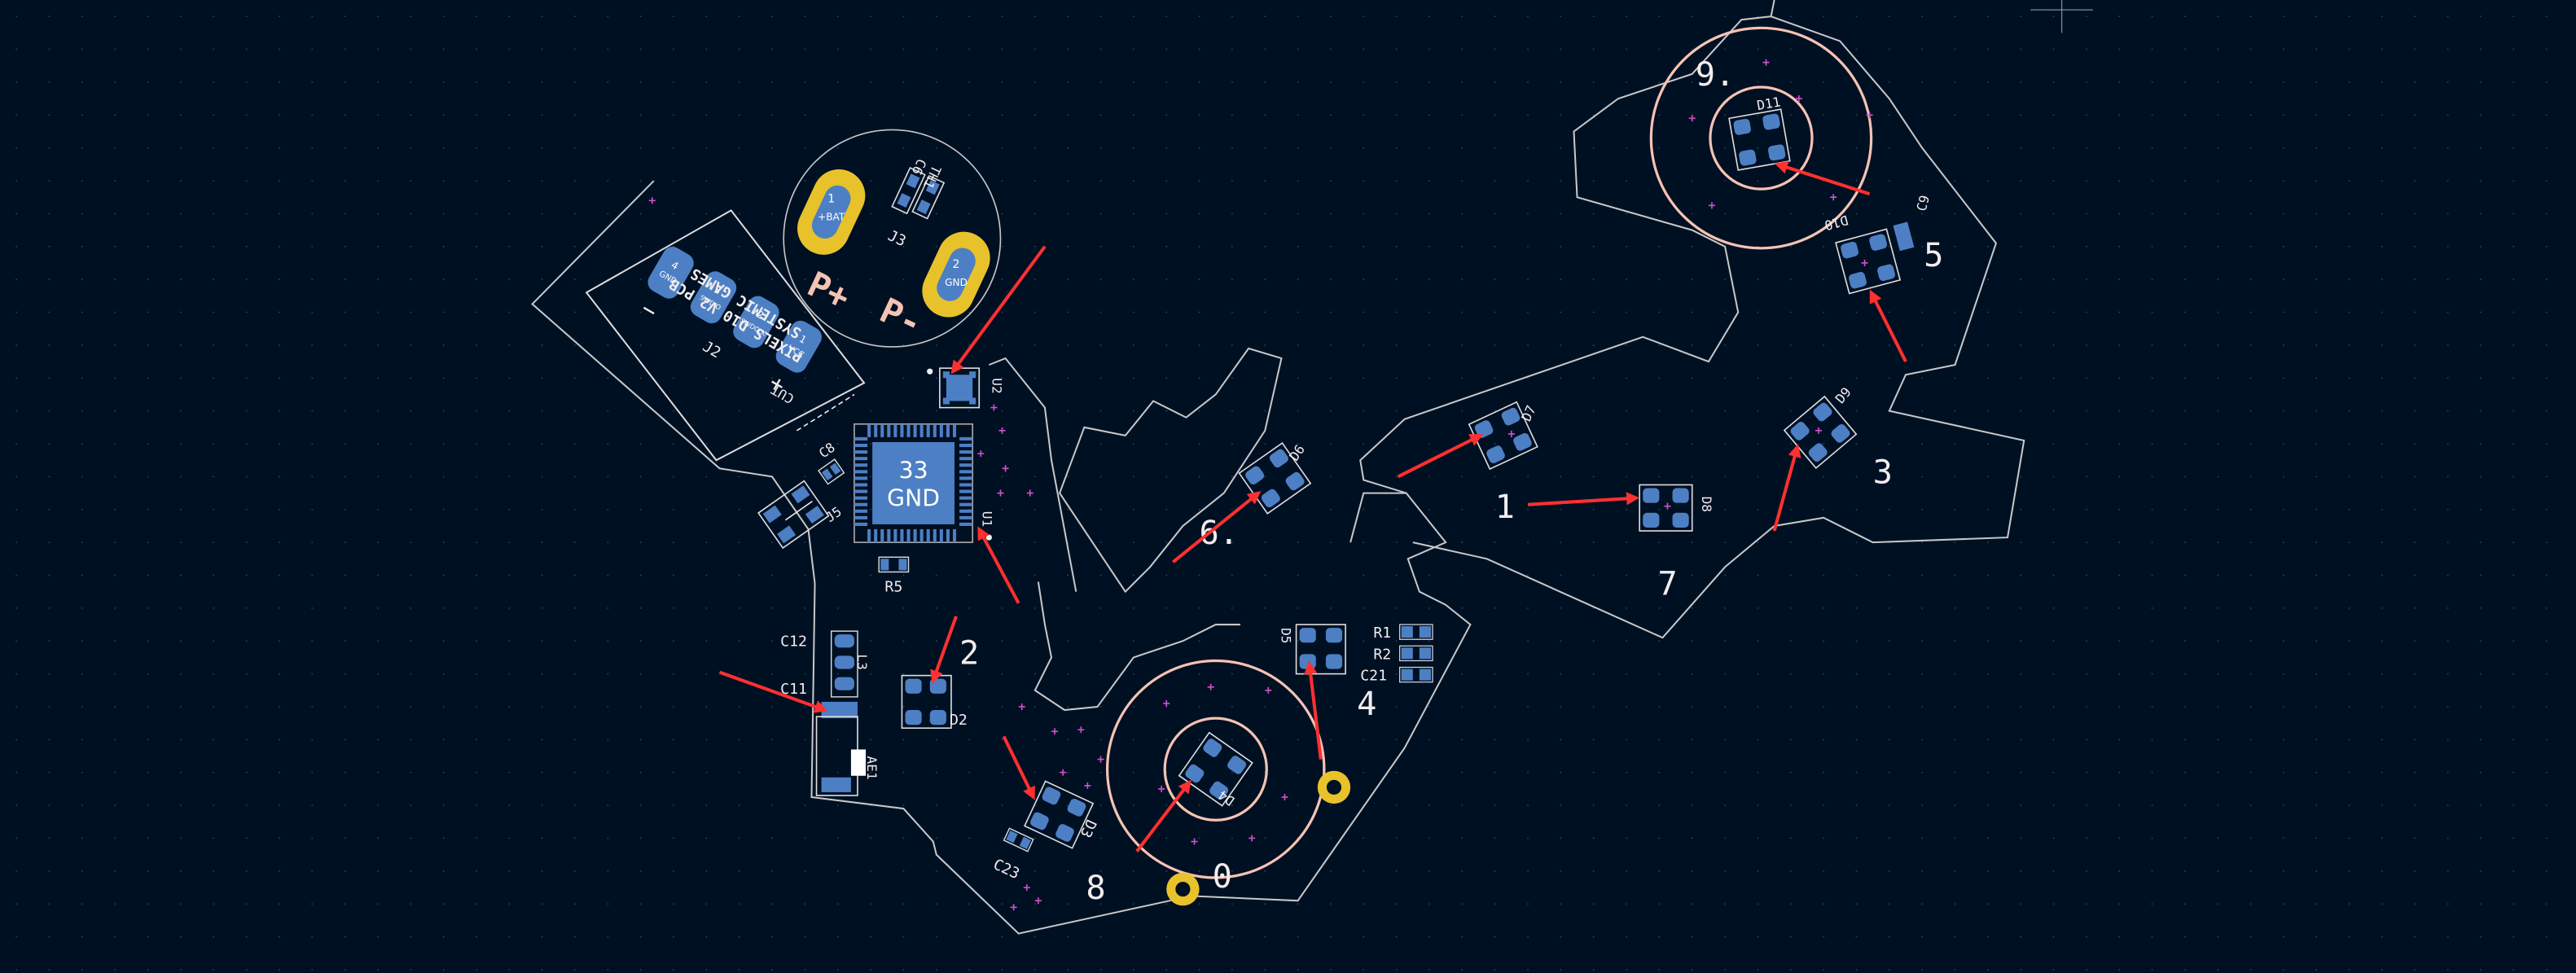 The width and height of the screenshot is (2576, 973). What do you see at coordinates (957, 283) in the screenshot?
I see `battery-pad2-net: GND` at bounding box center [957, 283].